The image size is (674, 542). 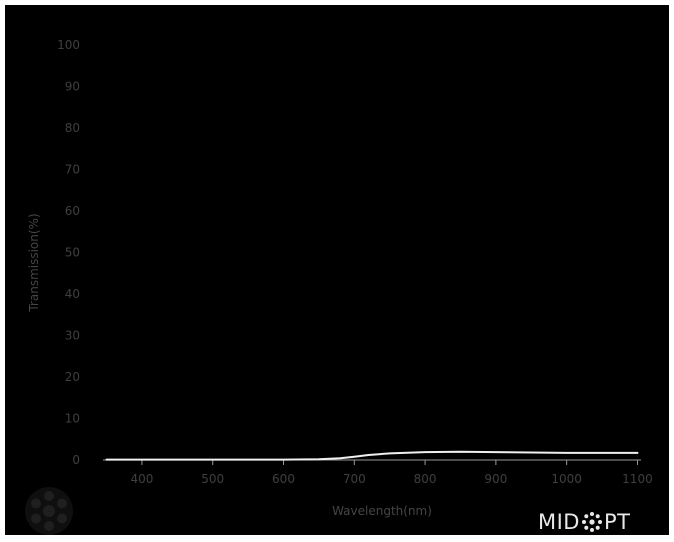 What do you see at coordinates (68, 45) in the screenshot?
I see `y-tick-label: 100` at bounding box center [68, 45].